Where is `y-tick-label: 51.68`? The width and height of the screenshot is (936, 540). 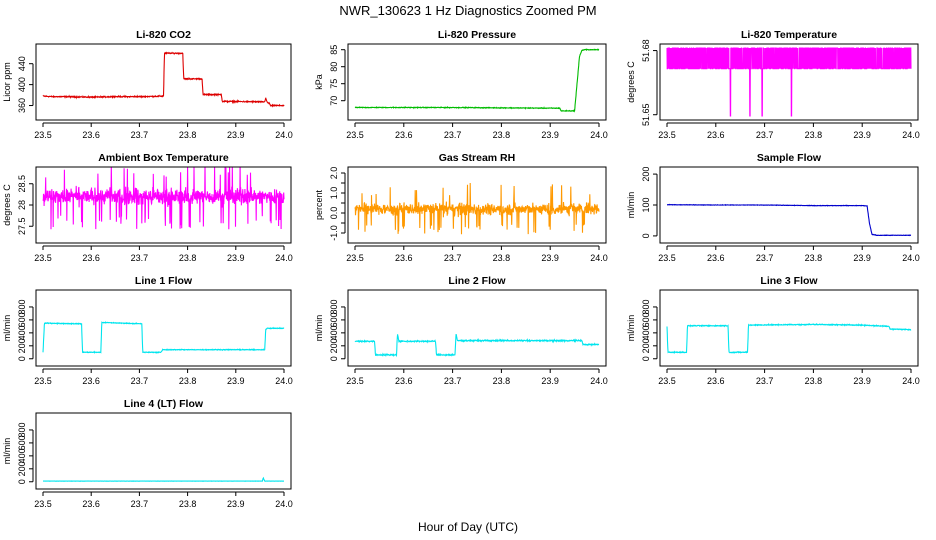
y-tick-label: 51.68 is located at coordinates (646, 50).